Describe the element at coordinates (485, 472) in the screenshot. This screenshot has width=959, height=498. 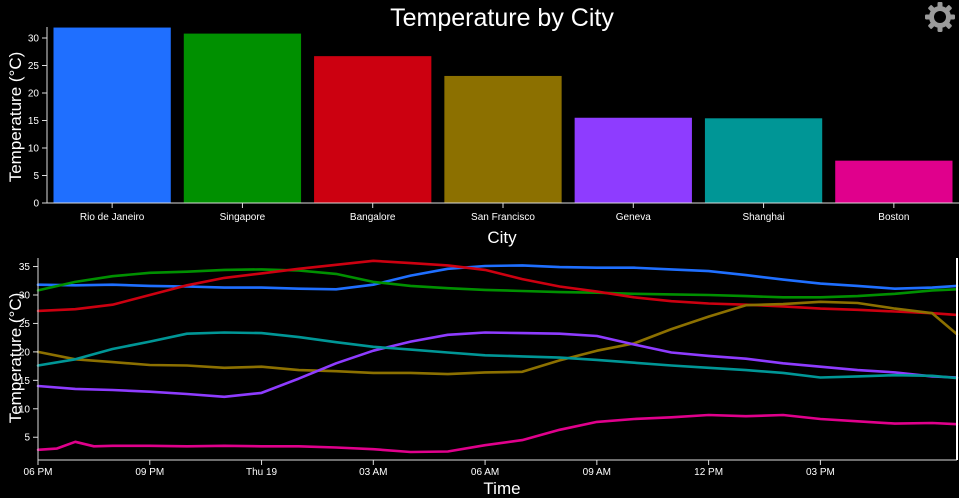
I see `x-tick-label: 06 AM` at that location.